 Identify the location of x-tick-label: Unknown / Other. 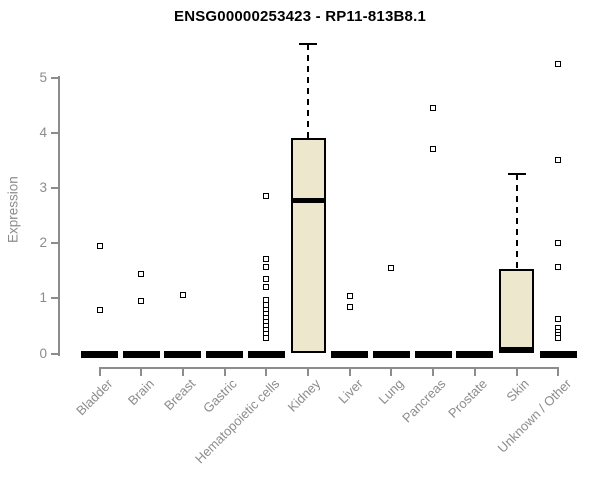
(534, 416).